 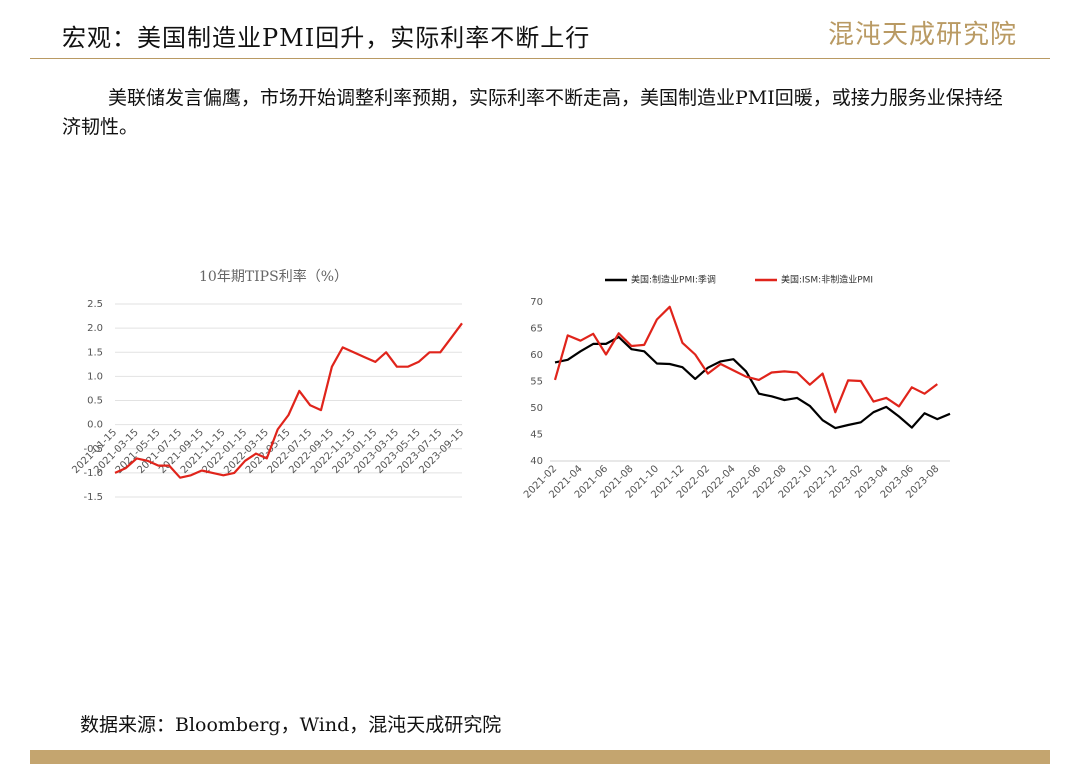 What do you see at coordinates (95, 304) in the screenshot?
I see `y-tick-label: 2.5` at bounding box center [95, 304].